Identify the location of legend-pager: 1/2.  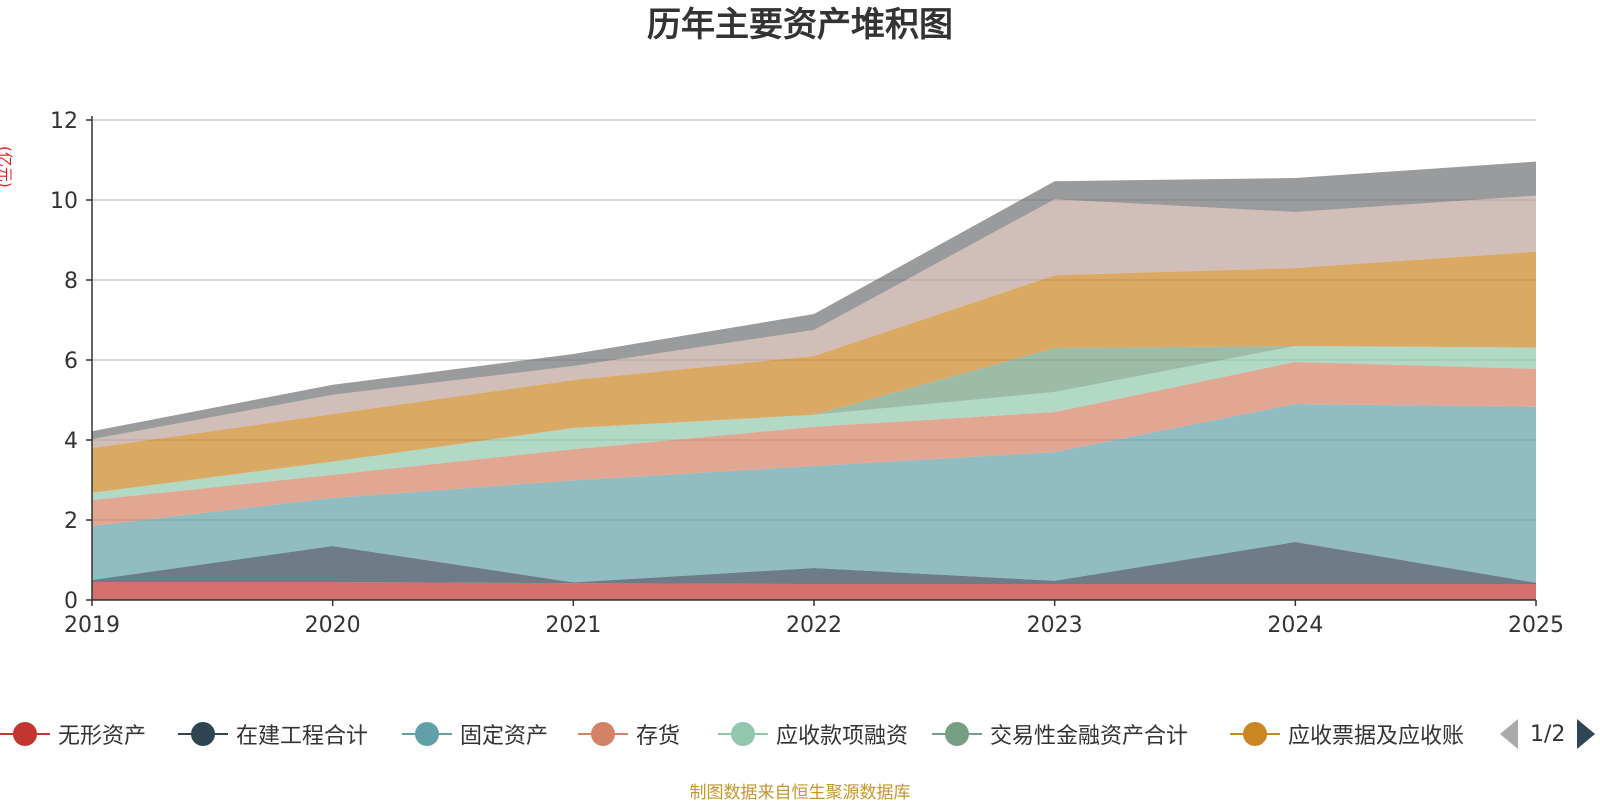
(1548, 734).